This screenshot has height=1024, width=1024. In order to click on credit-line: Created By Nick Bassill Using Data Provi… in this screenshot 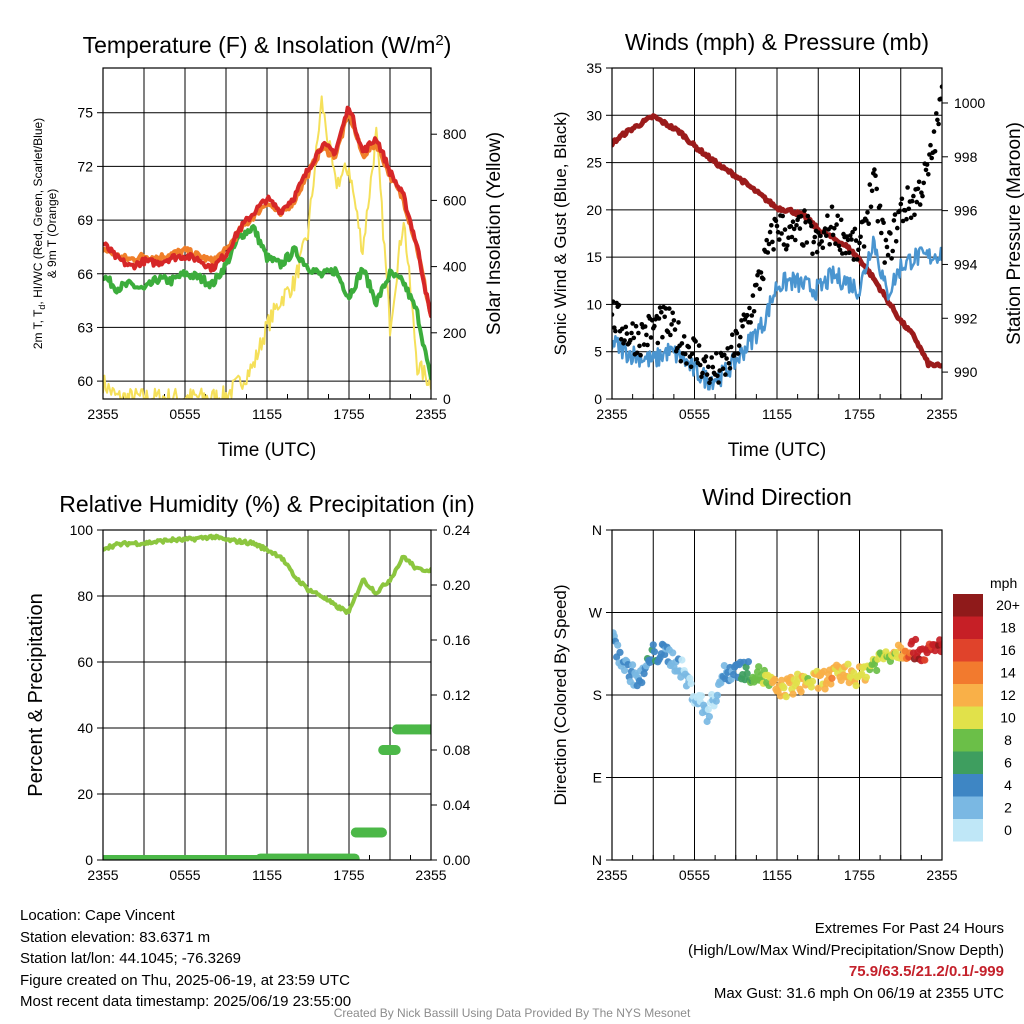, I will do `click(512, 1013)`.